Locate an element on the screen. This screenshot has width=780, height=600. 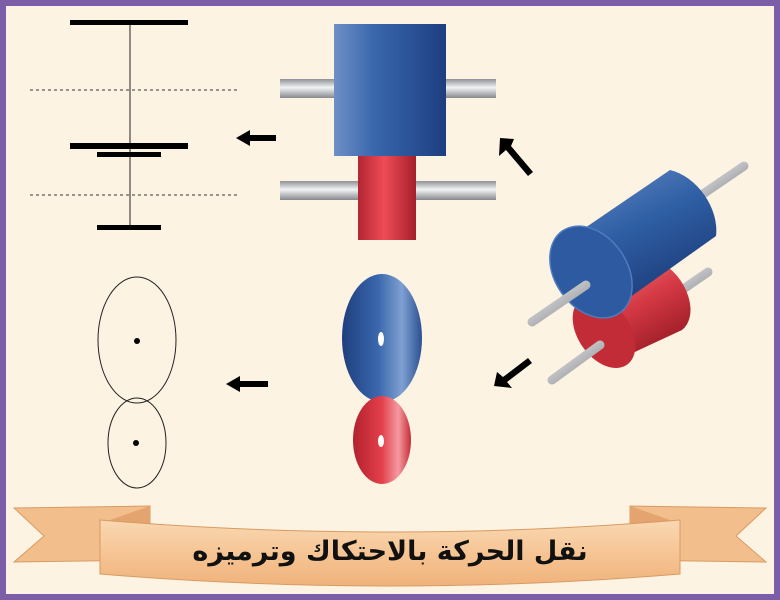
ribbon-band is located at coordinates (390, 553).